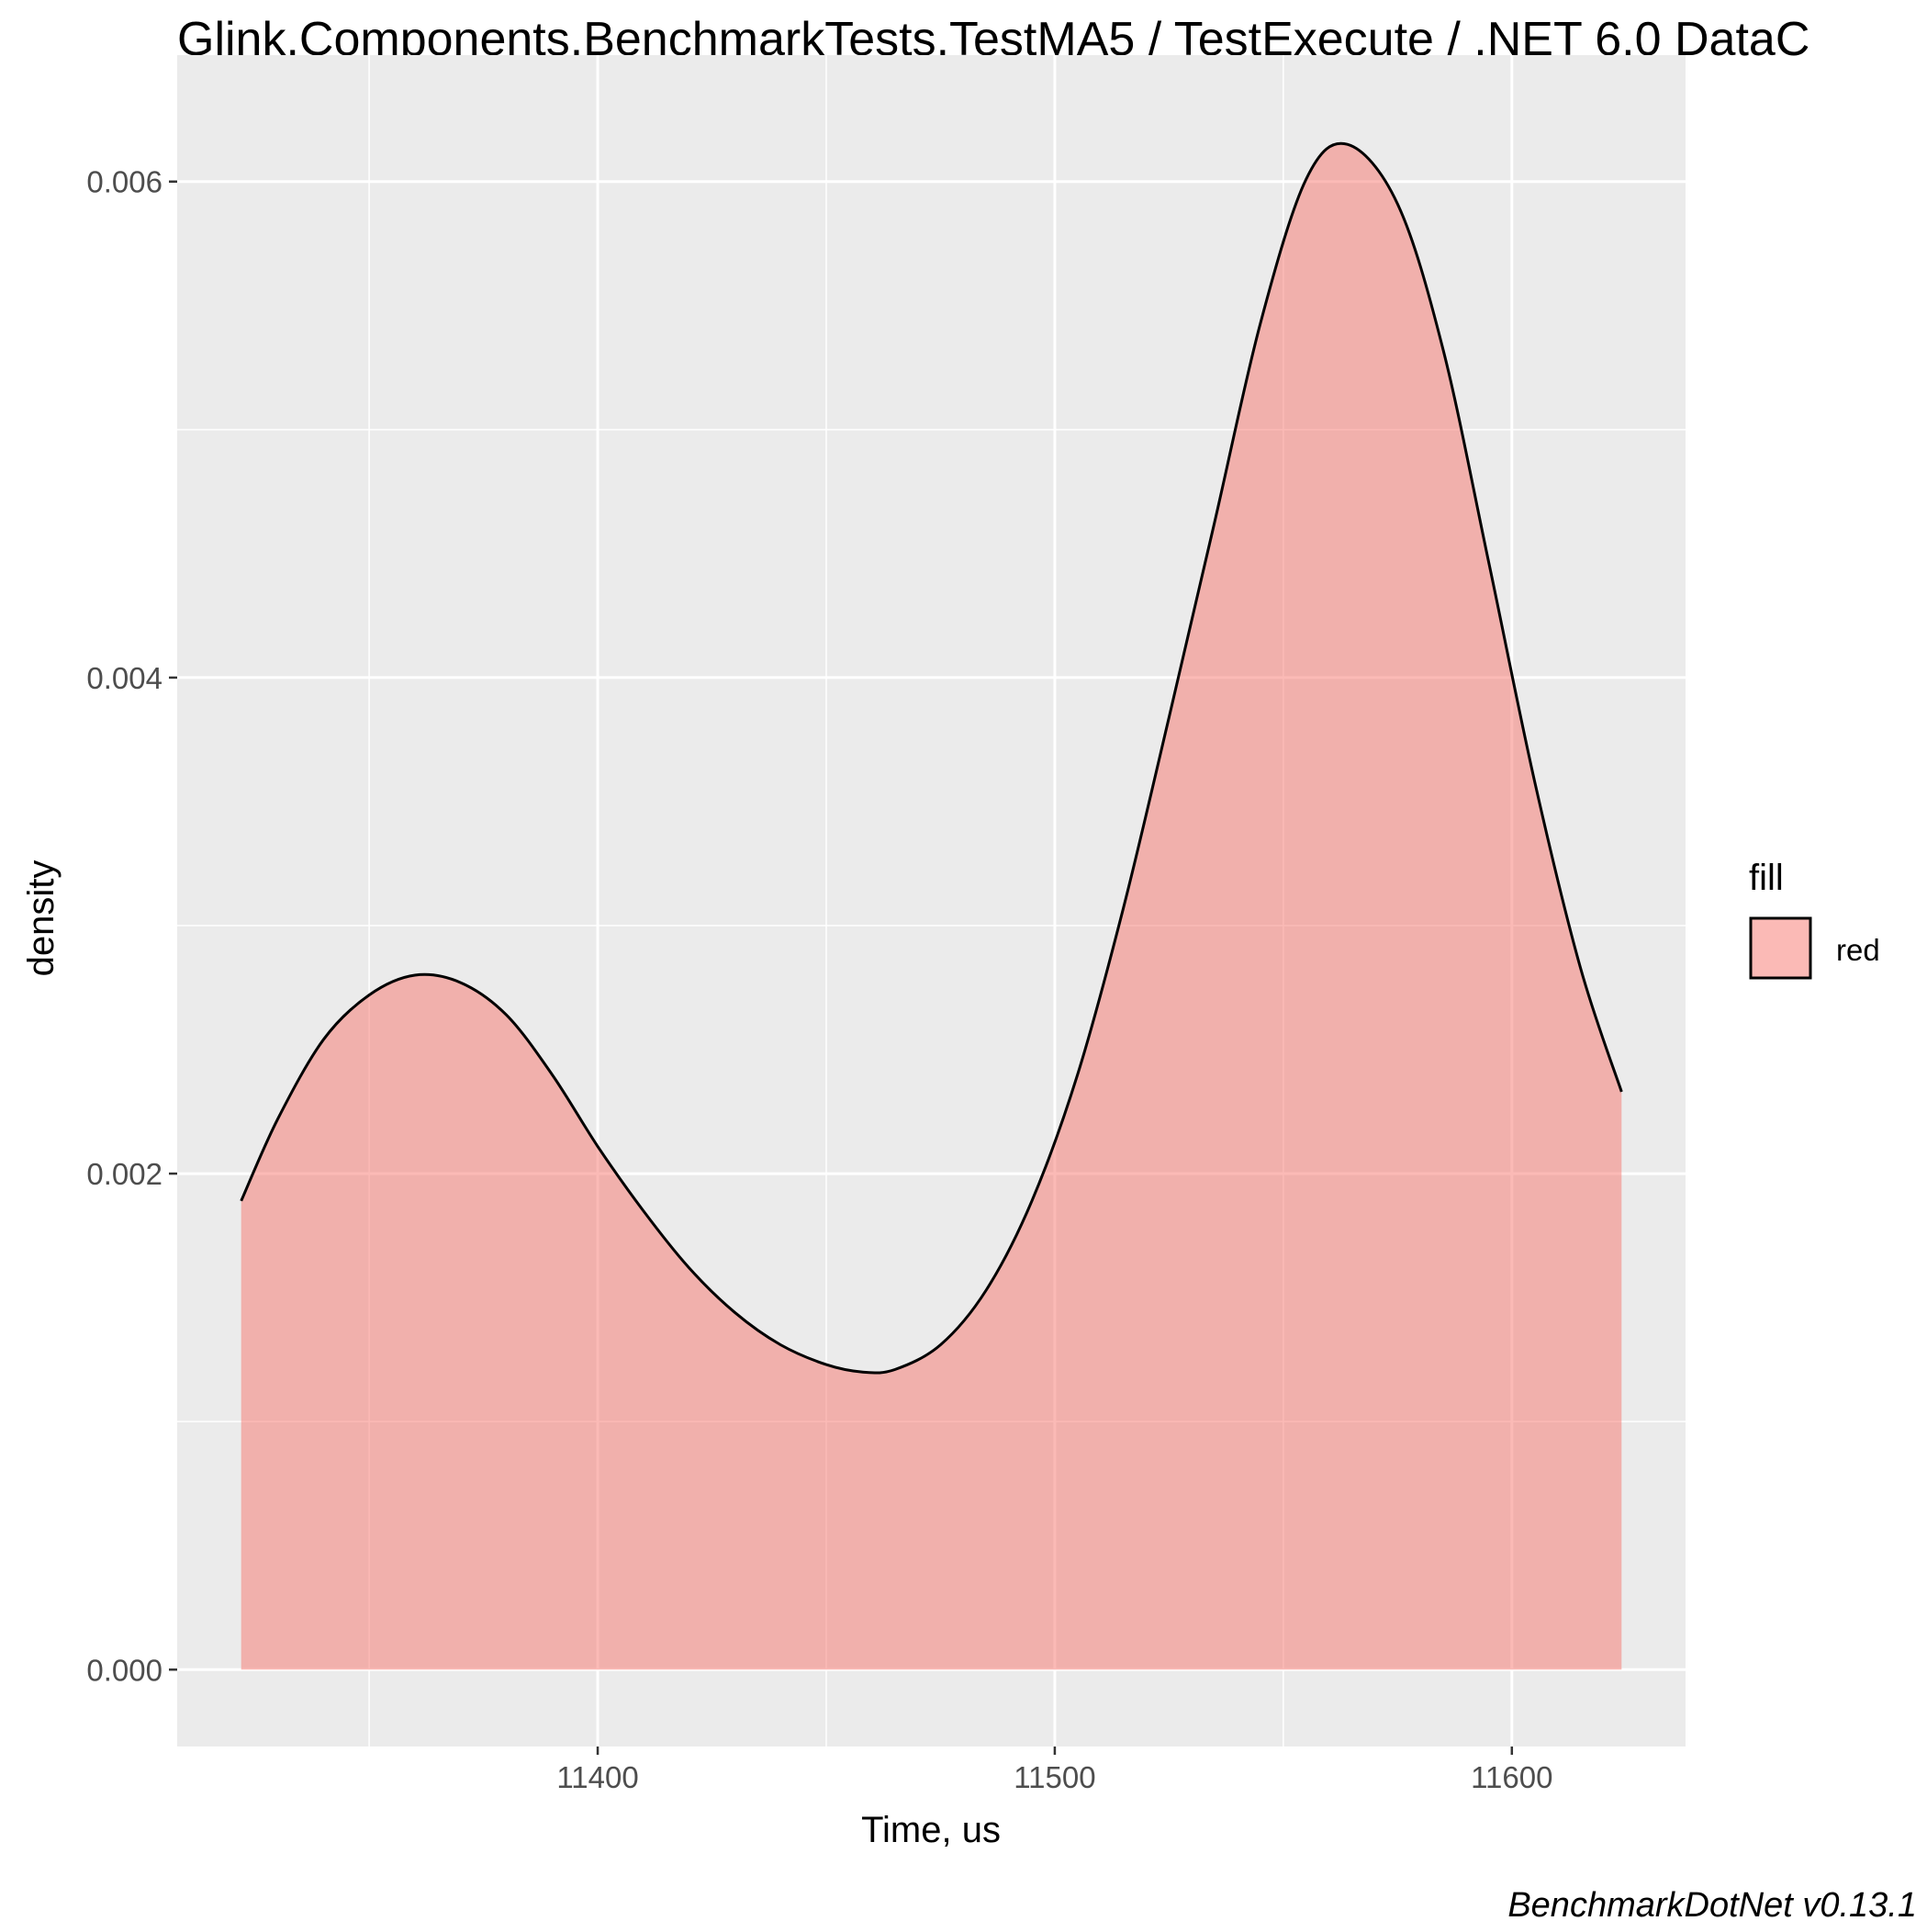  I want to click on y-tick-label: 0.002, so click(124, 1174).